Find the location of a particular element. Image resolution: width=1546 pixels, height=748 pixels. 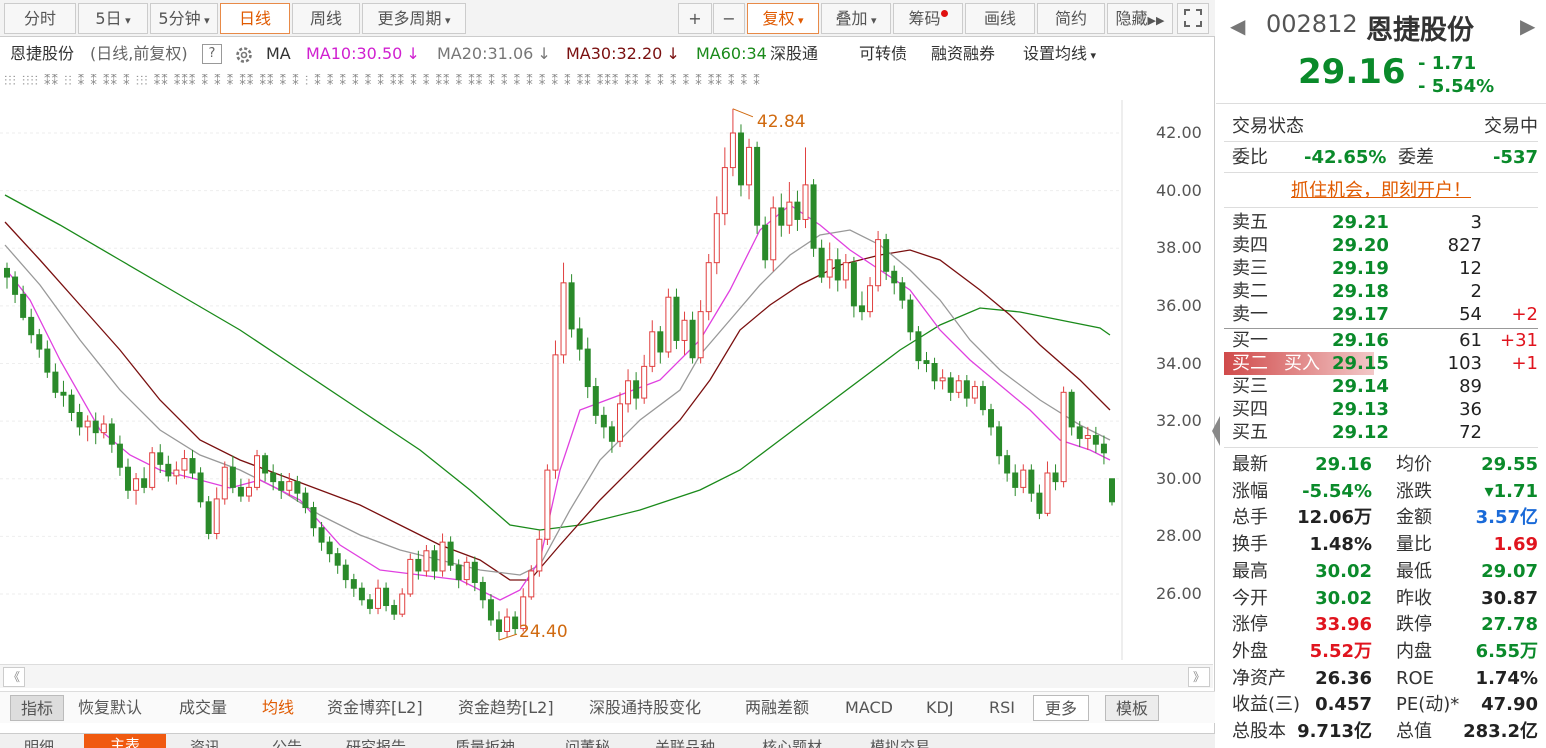

zoom-out-button: − is located at coordinates (729, 18).